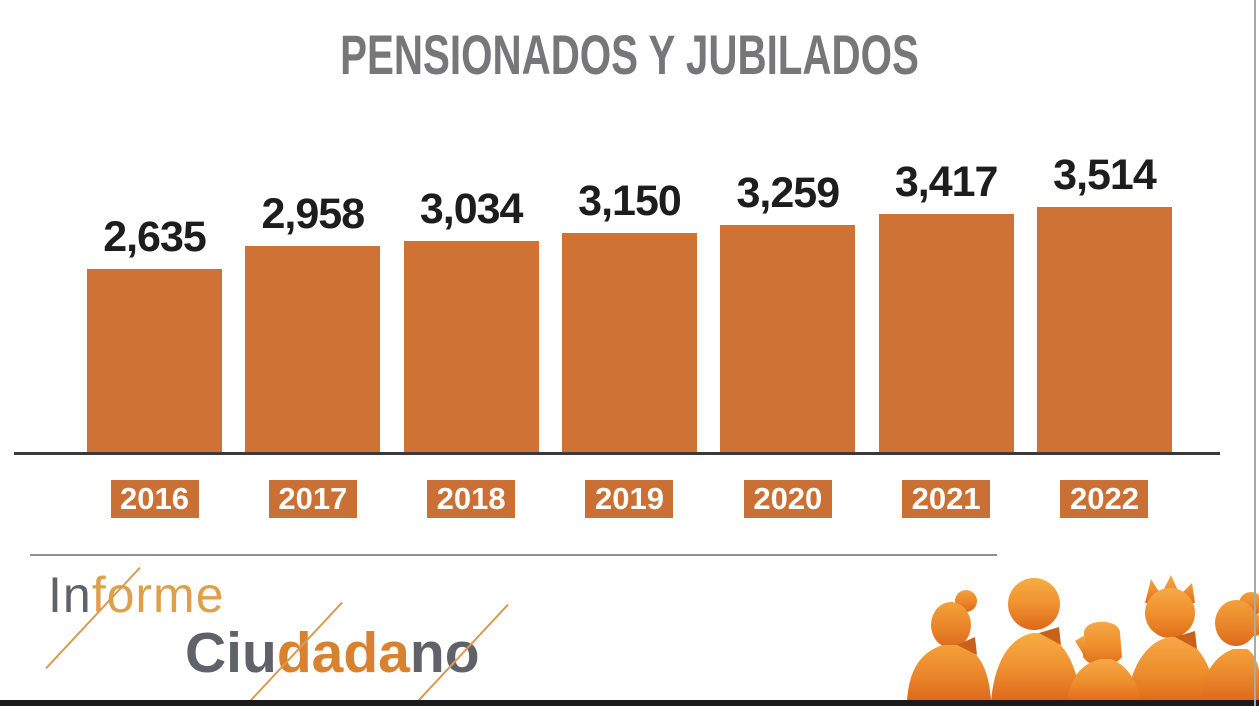 The height and width of the screenshot is (706, 1259). I want to click on bar-value-label: 2,958, so click(313, 214).